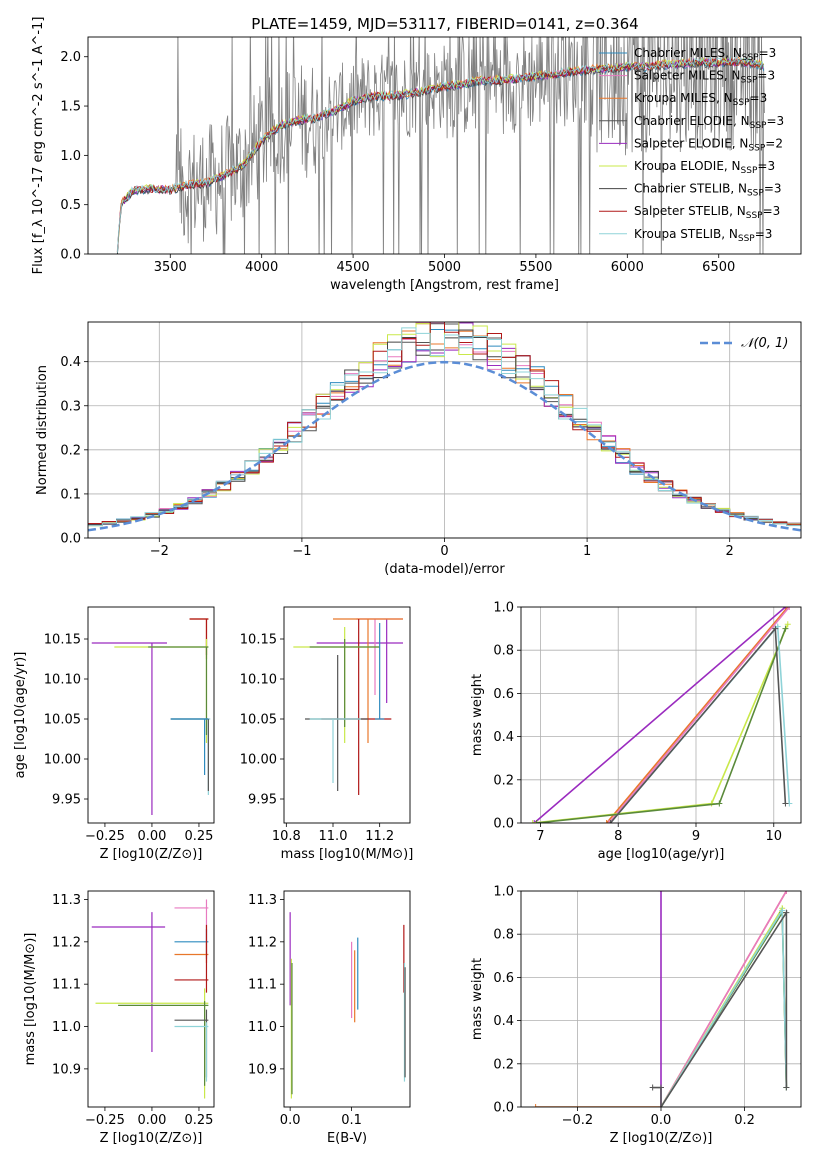 The image size is (819, 1170). What do you see at coordinates (477, 999) in the screenshot?
I see `y-axis-label: mass weight` at bounding box center [477, 999].